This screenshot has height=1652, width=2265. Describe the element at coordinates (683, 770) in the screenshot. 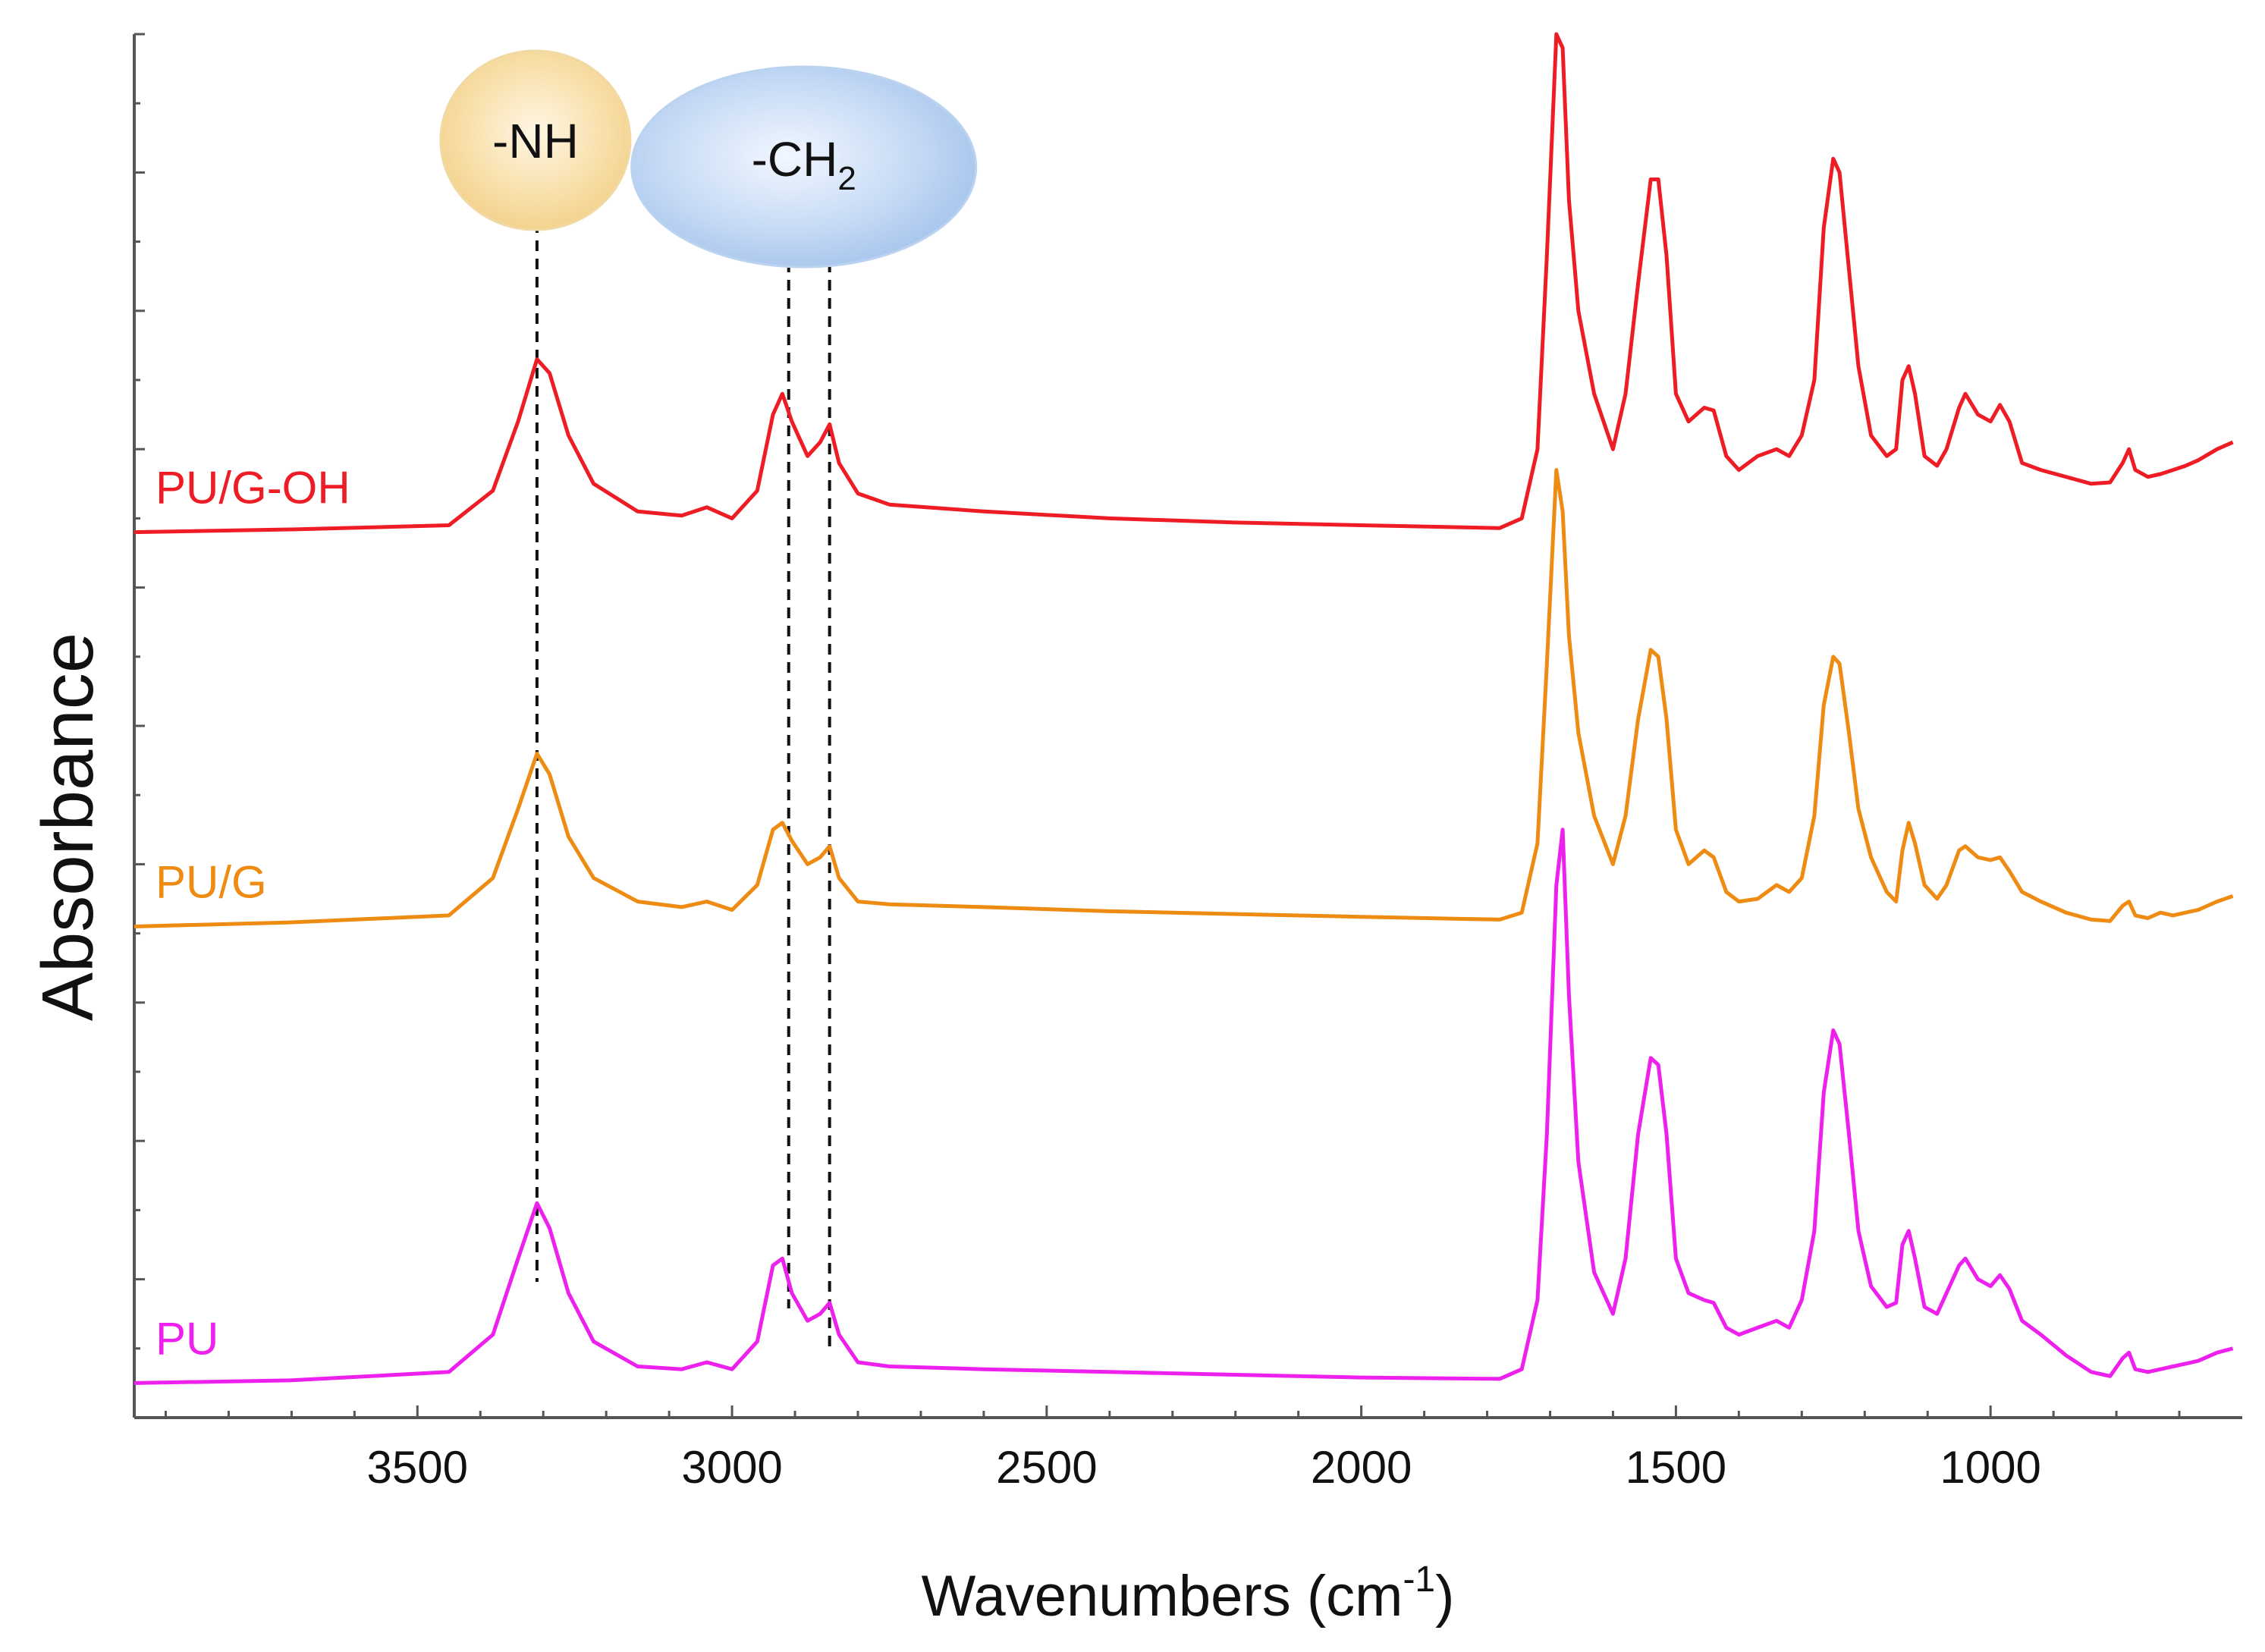

I see `peak-guide-lines` at that location.